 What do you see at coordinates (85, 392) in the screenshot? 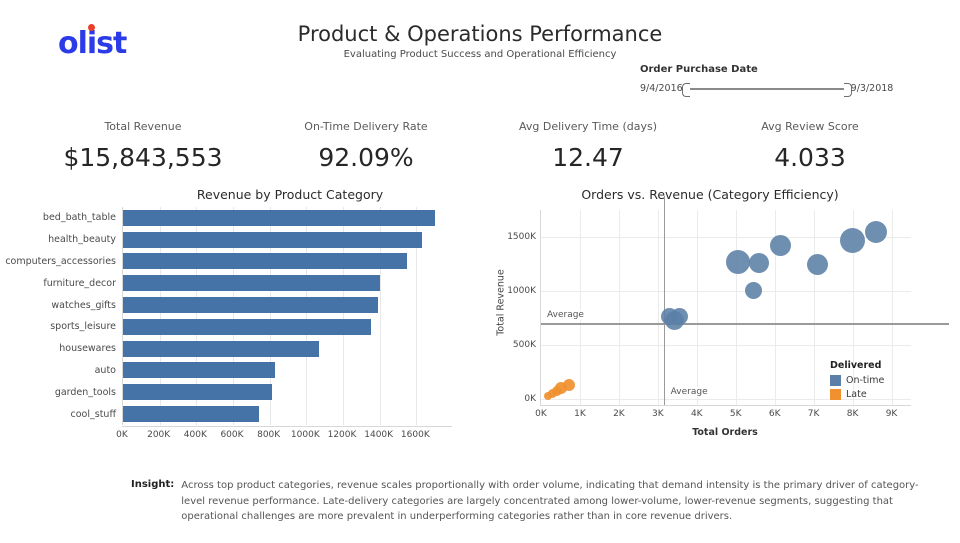
I see `bar-category-label: garden_tools` at bounding box center [85, 392].